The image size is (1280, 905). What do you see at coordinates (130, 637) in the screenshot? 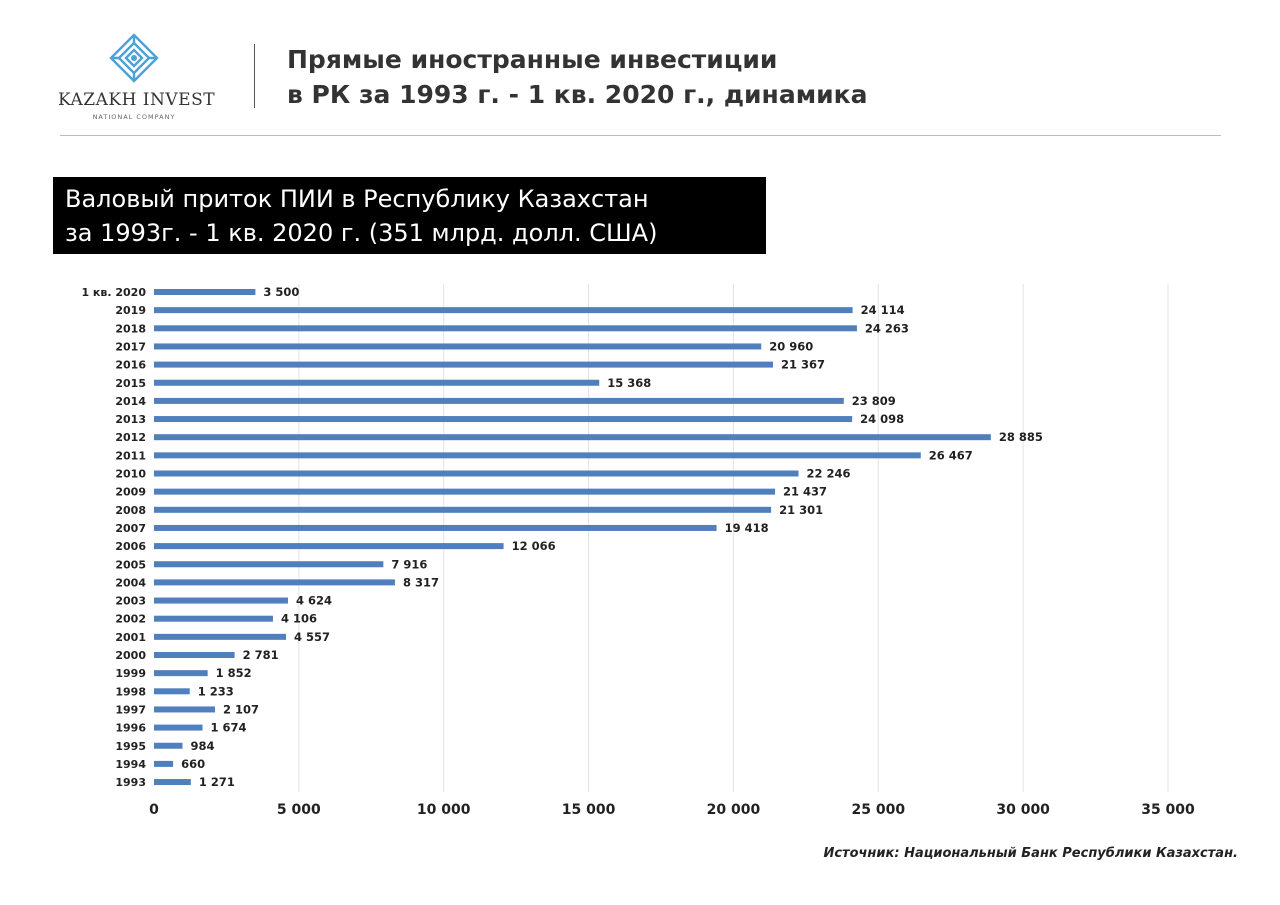
I see `category-label: 2001` at bounding box center [130, 637].